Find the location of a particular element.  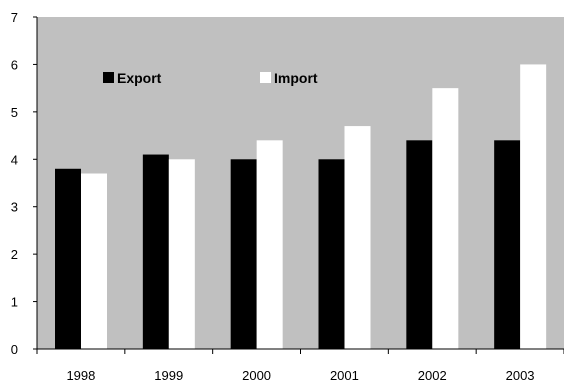

x-tick-label-2003: 2003 is located at coordinates (520, 375).